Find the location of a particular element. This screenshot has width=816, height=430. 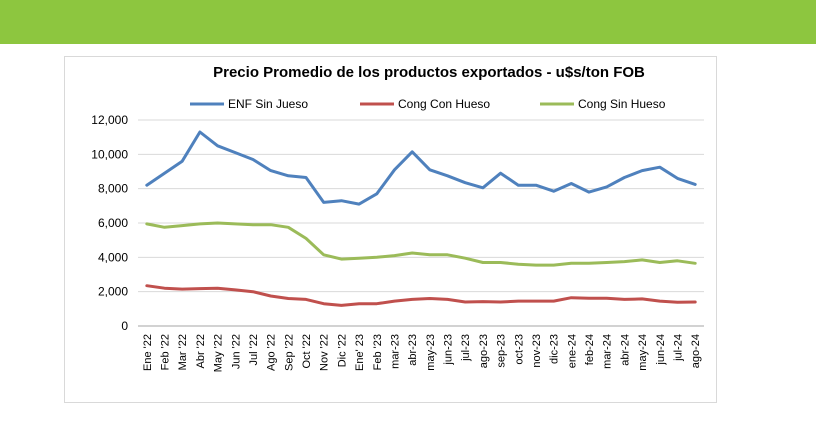

legend-label: Cong Con Hueso is located at coordinates (444, 104).